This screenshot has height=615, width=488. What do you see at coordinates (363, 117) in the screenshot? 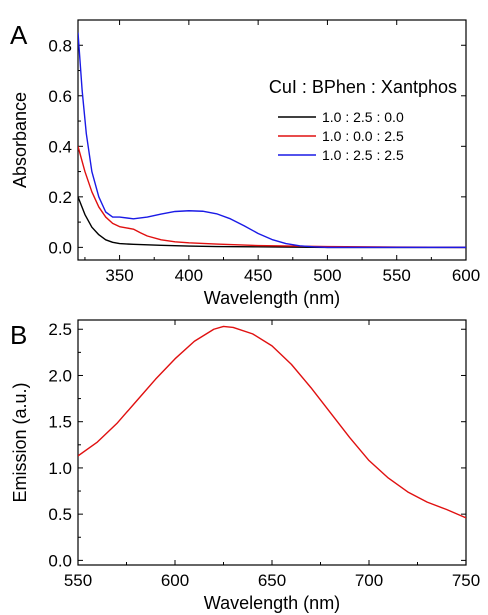
I see `legend-label-1: 1.0 : 2.5 : 0.0` at bounding box center [363, 117].